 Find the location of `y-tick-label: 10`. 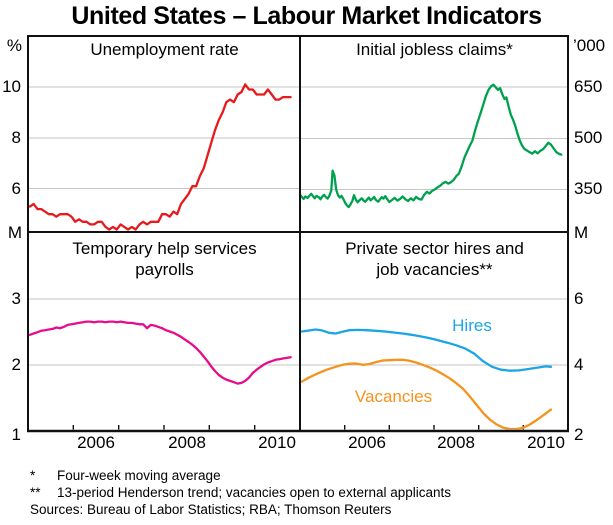

y-tick-label: 10 is located at coordinates (11, 86).